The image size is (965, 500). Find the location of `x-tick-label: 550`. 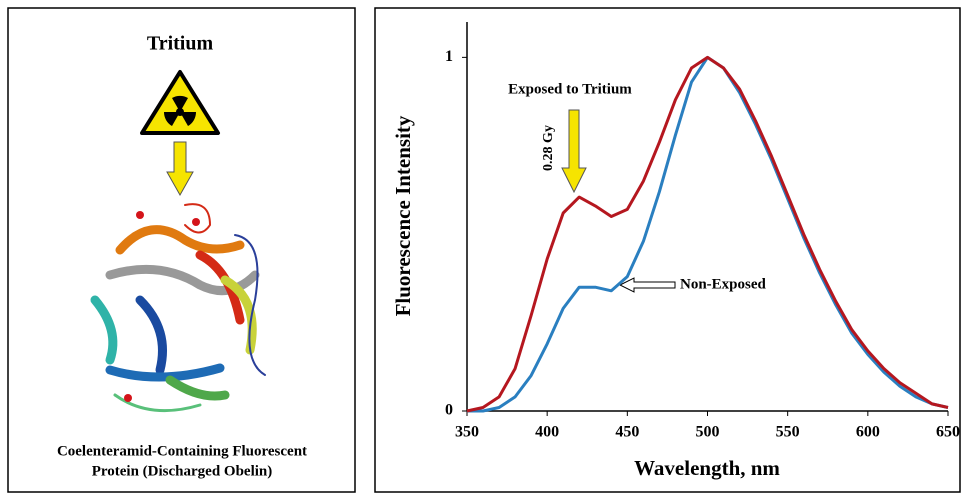

x-tick-label: 550 is located at coordinates (788, 432).